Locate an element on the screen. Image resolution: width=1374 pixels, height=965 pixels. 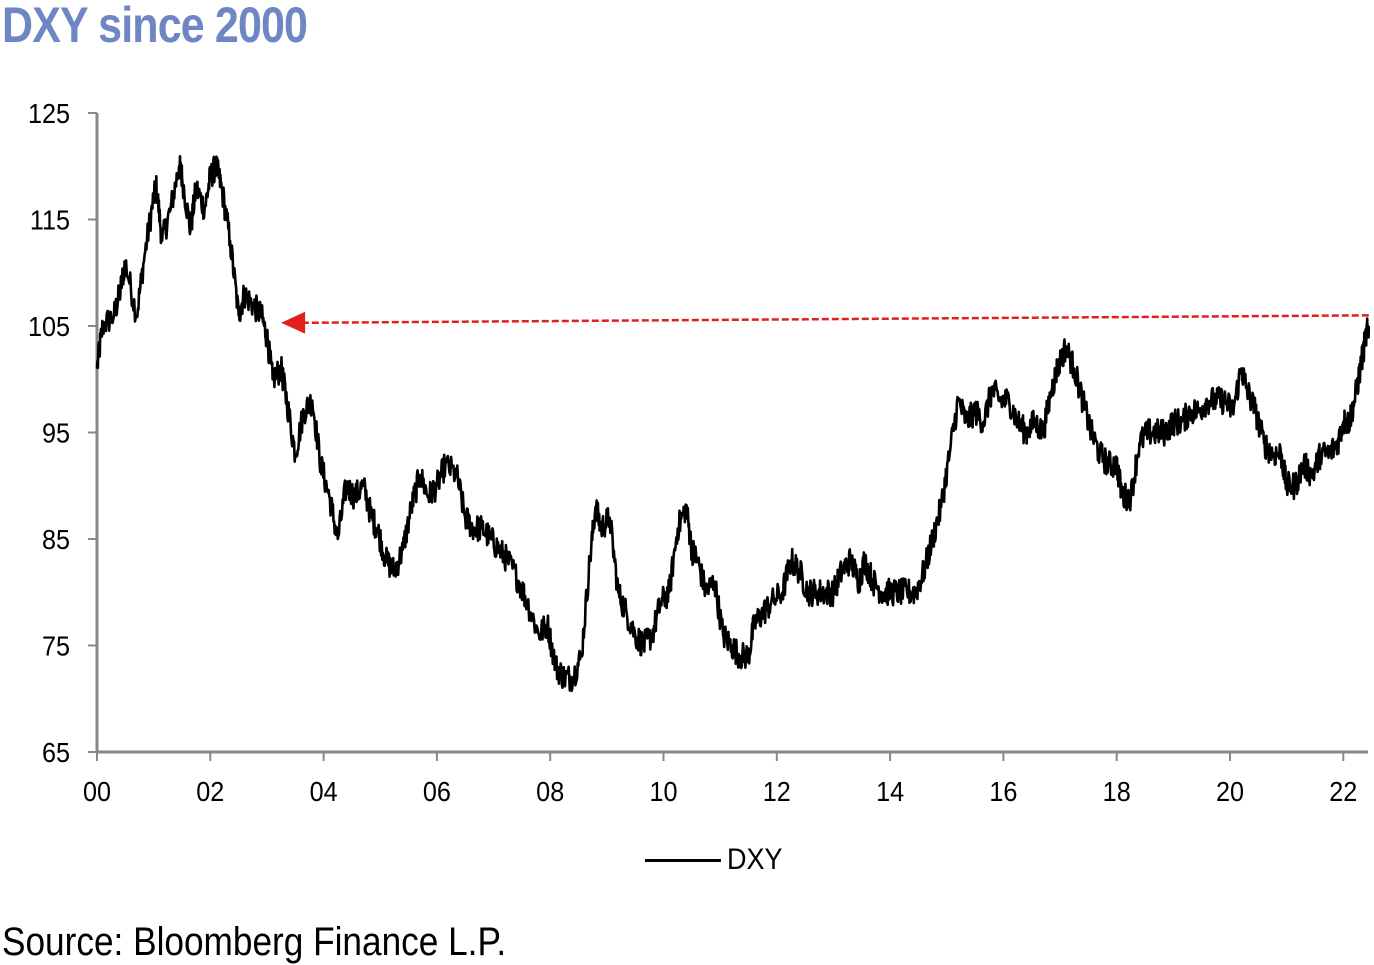
y-tick-label: 95 is located at coordinates (56, 433).